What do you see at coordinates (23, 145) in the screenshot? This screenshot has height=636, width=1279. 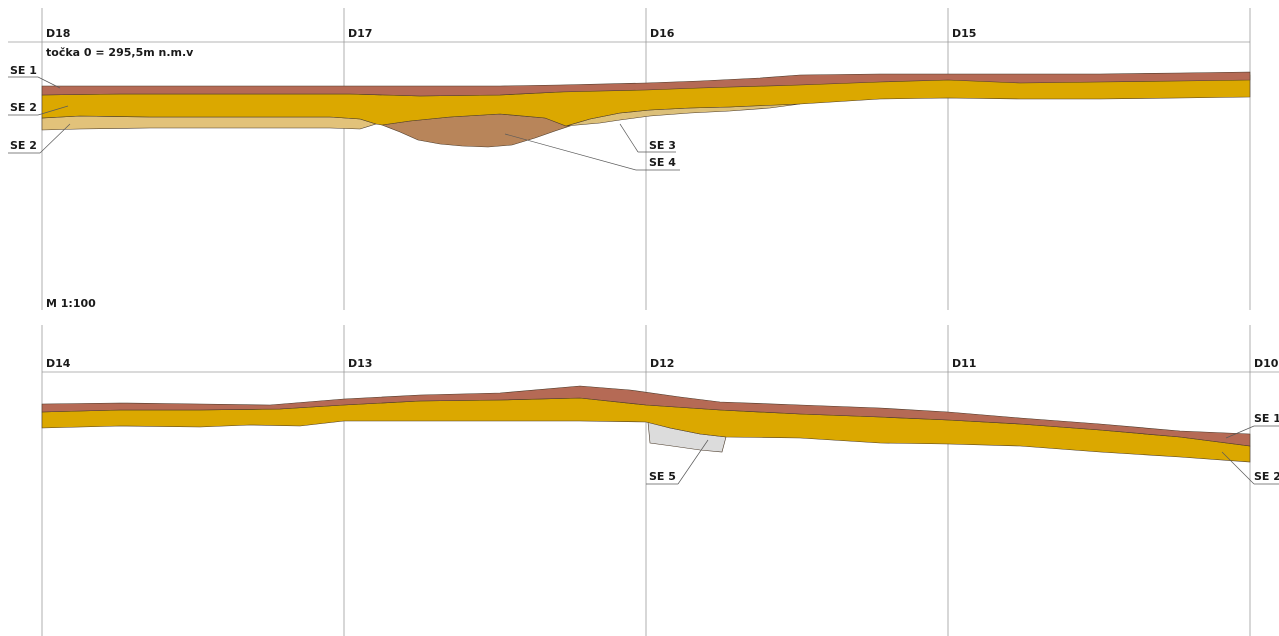 I see `callout-se2b-left: SE 2` at bounding box center [23, 145].